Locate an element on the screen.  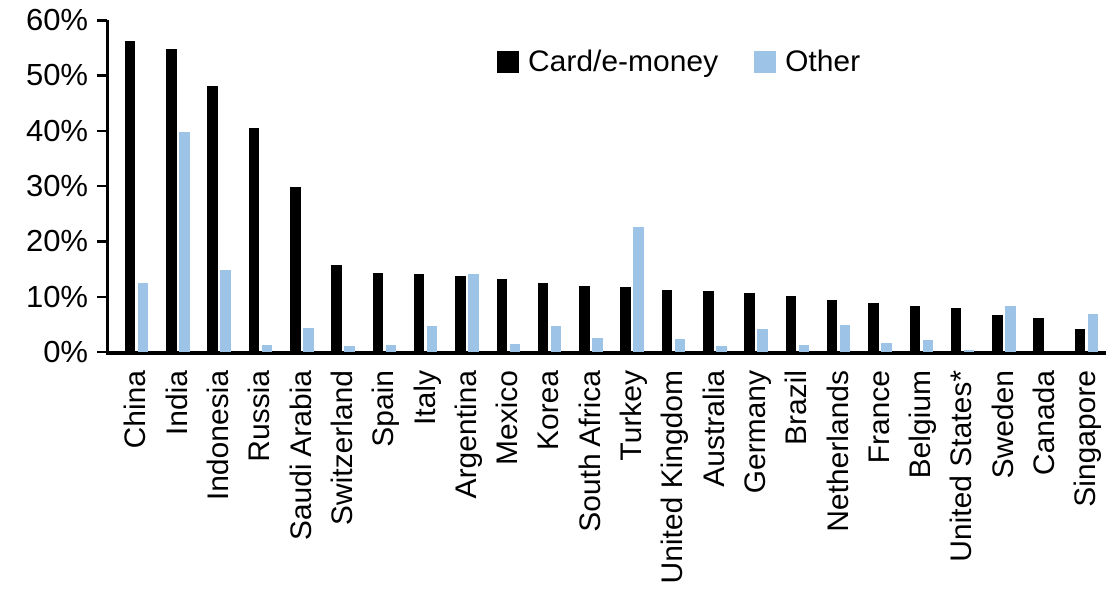
legend: Card/e-money Other is located at coordinates (678, 62).